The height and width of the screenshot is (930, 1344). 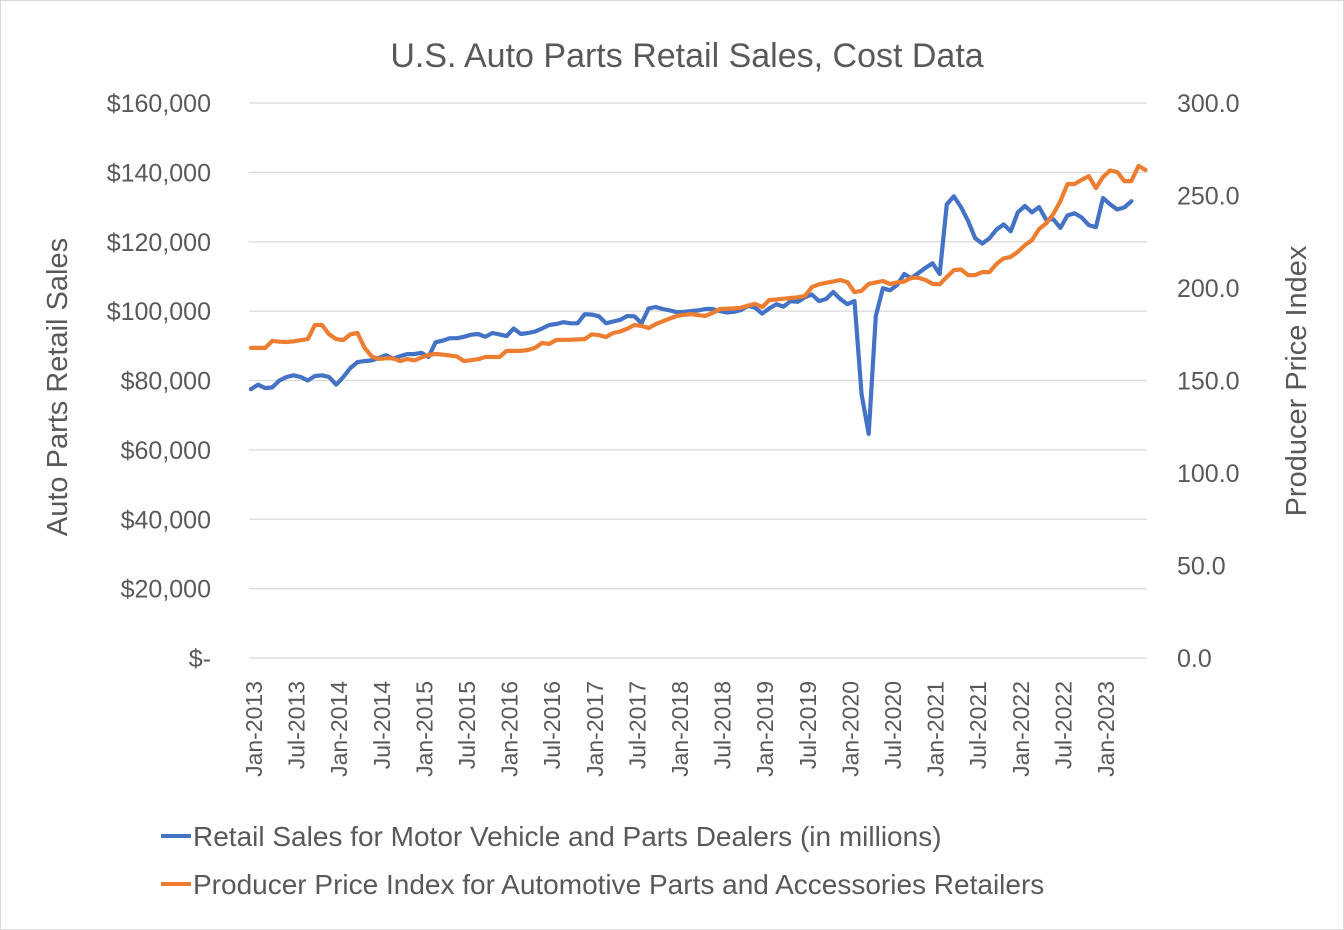 I want to click on y-tick-label: $60,000, so click(x=166, y=451).